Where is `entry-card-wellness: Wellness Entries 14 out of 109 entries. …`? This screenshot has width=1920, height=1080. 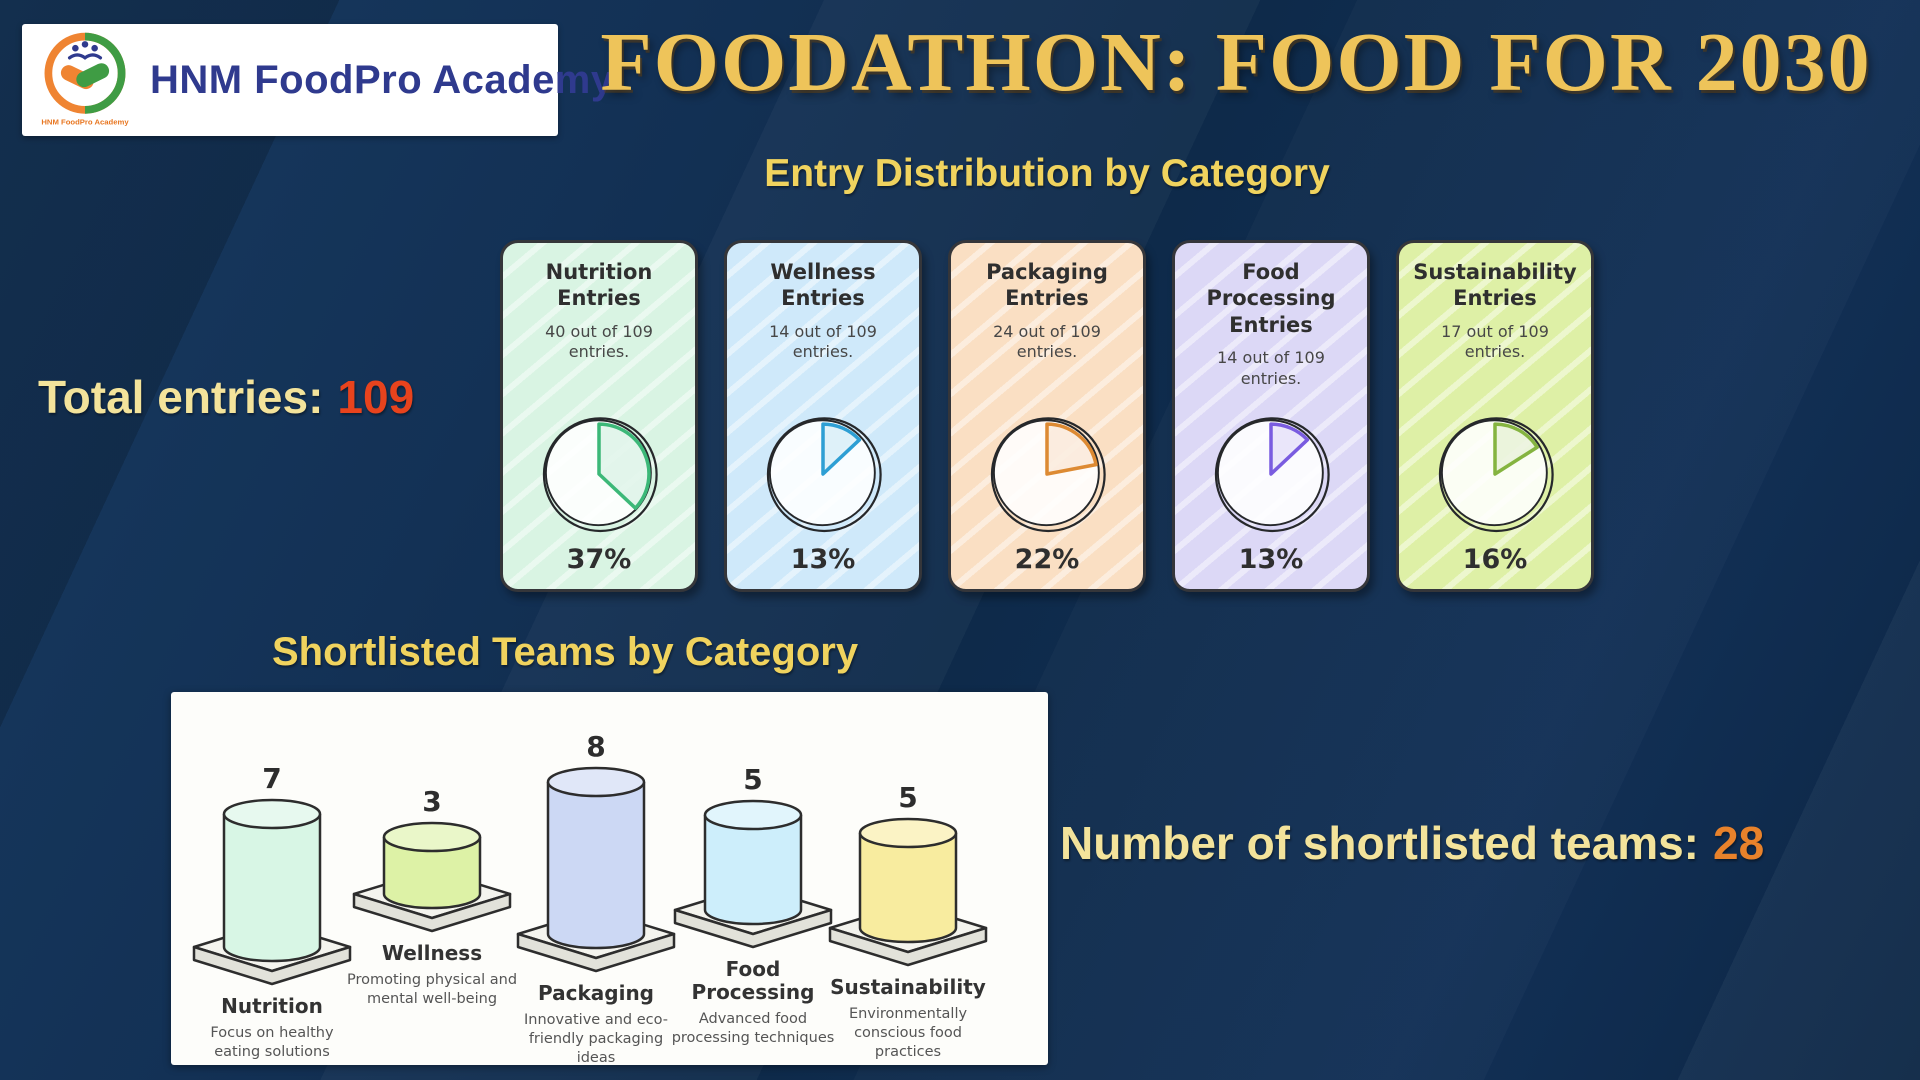
entry-card-wellness: Wellness Entries 14 out of 109 entries. … is located at coordinates (823, 416).